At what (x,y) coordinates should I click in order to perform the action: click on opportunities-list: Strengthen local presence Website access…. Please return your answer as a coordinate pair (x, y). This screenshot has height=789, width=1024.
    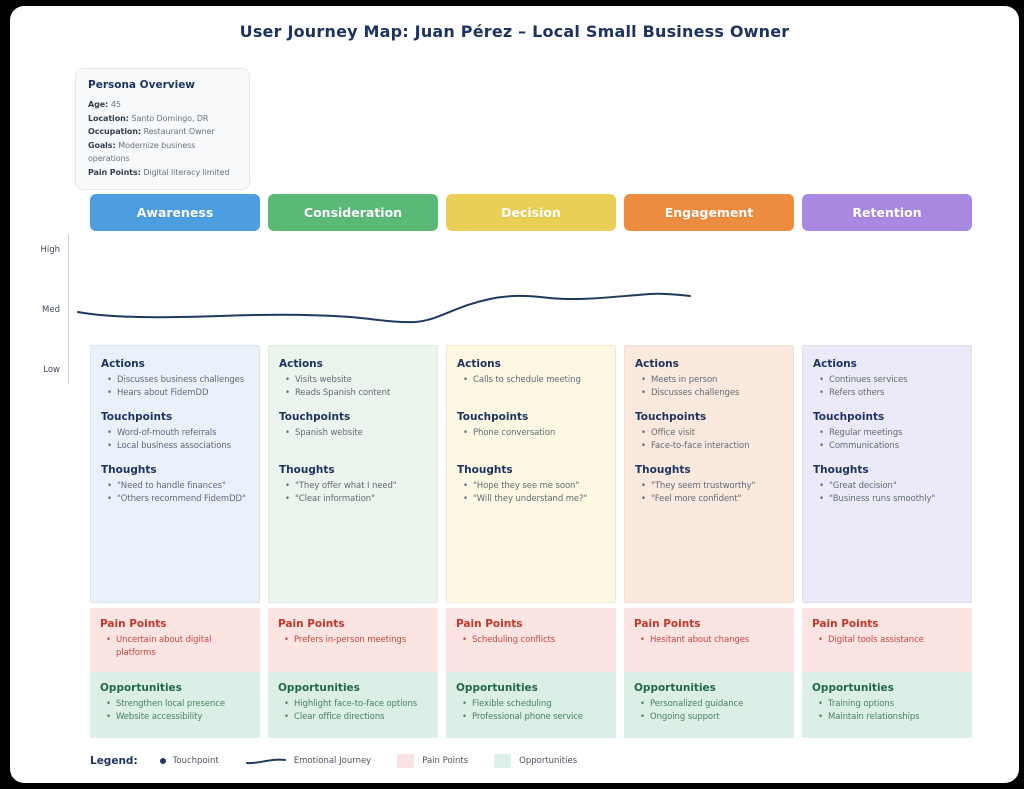
    Looking at the image, I should click on (175, 710).